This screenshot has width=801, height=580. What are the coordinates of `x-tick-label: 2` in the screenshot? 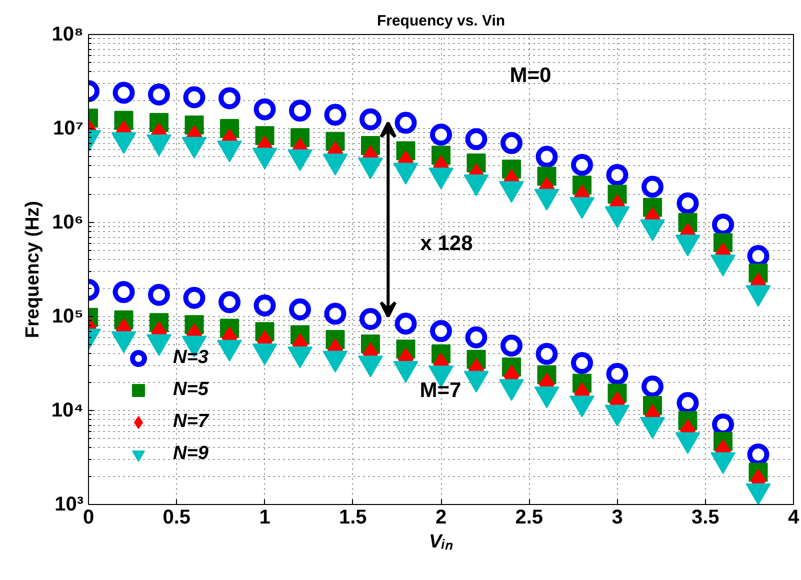 It's located at (441, 517).